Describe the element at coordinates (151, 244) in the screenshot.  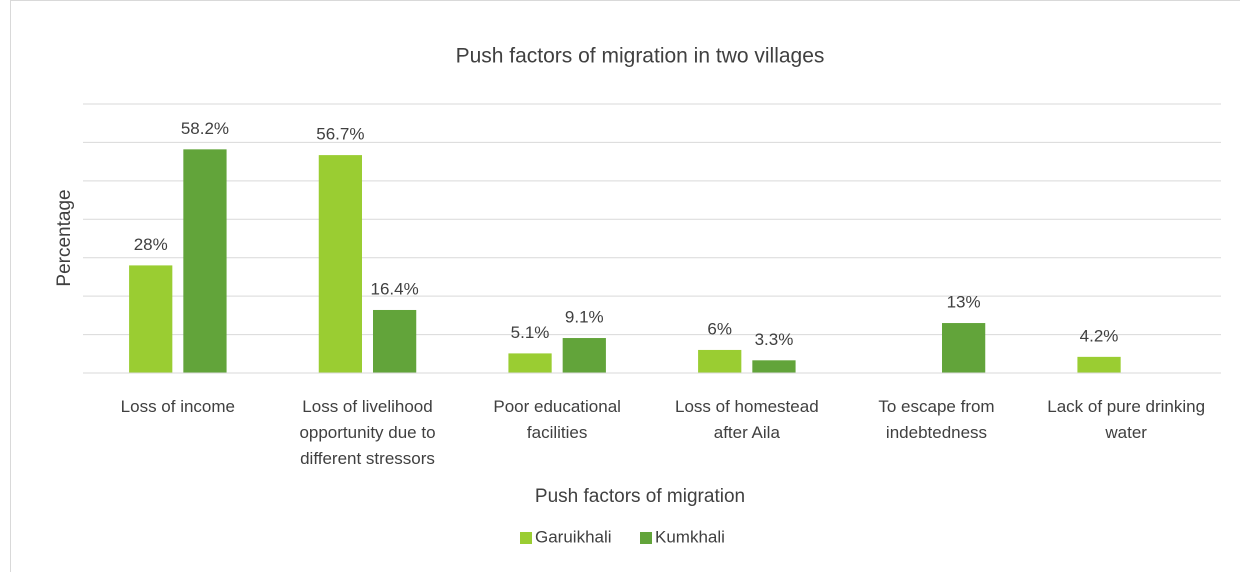
I see `data-label: 28%` at that location.